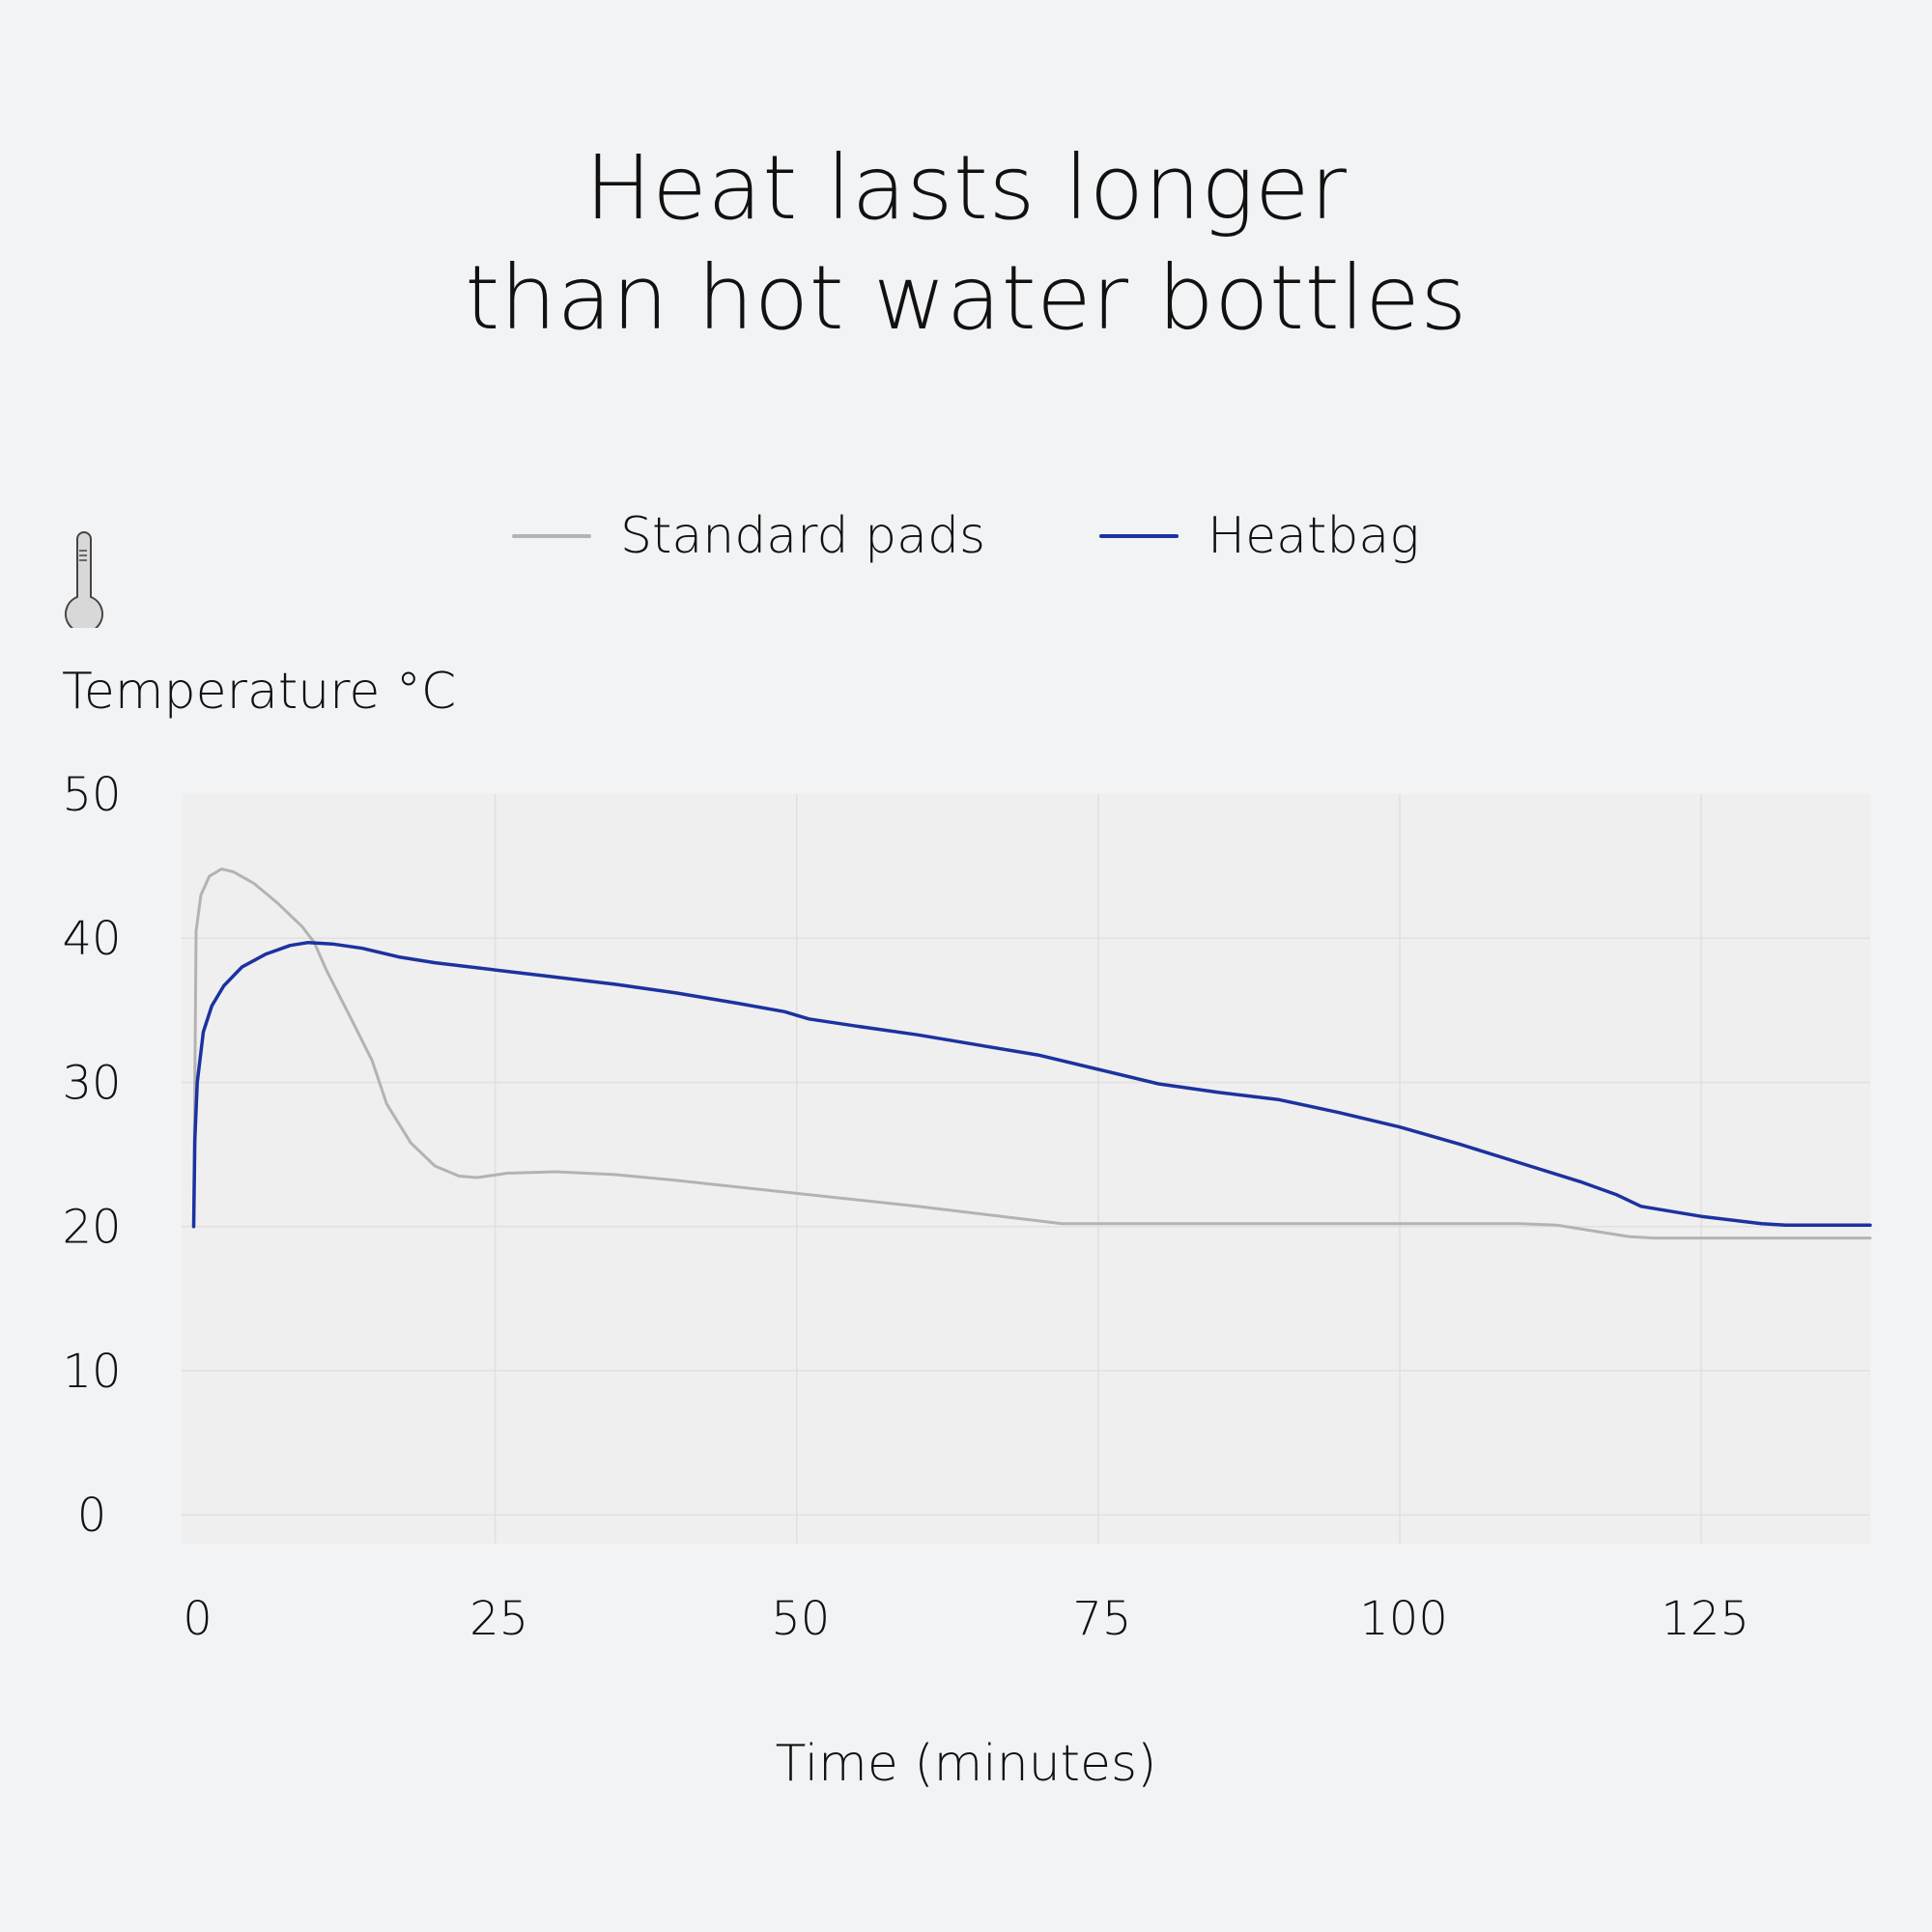 The image size is (1932, 1932). I want to click on legend-swatch-heatbag, so click(1139, 536).